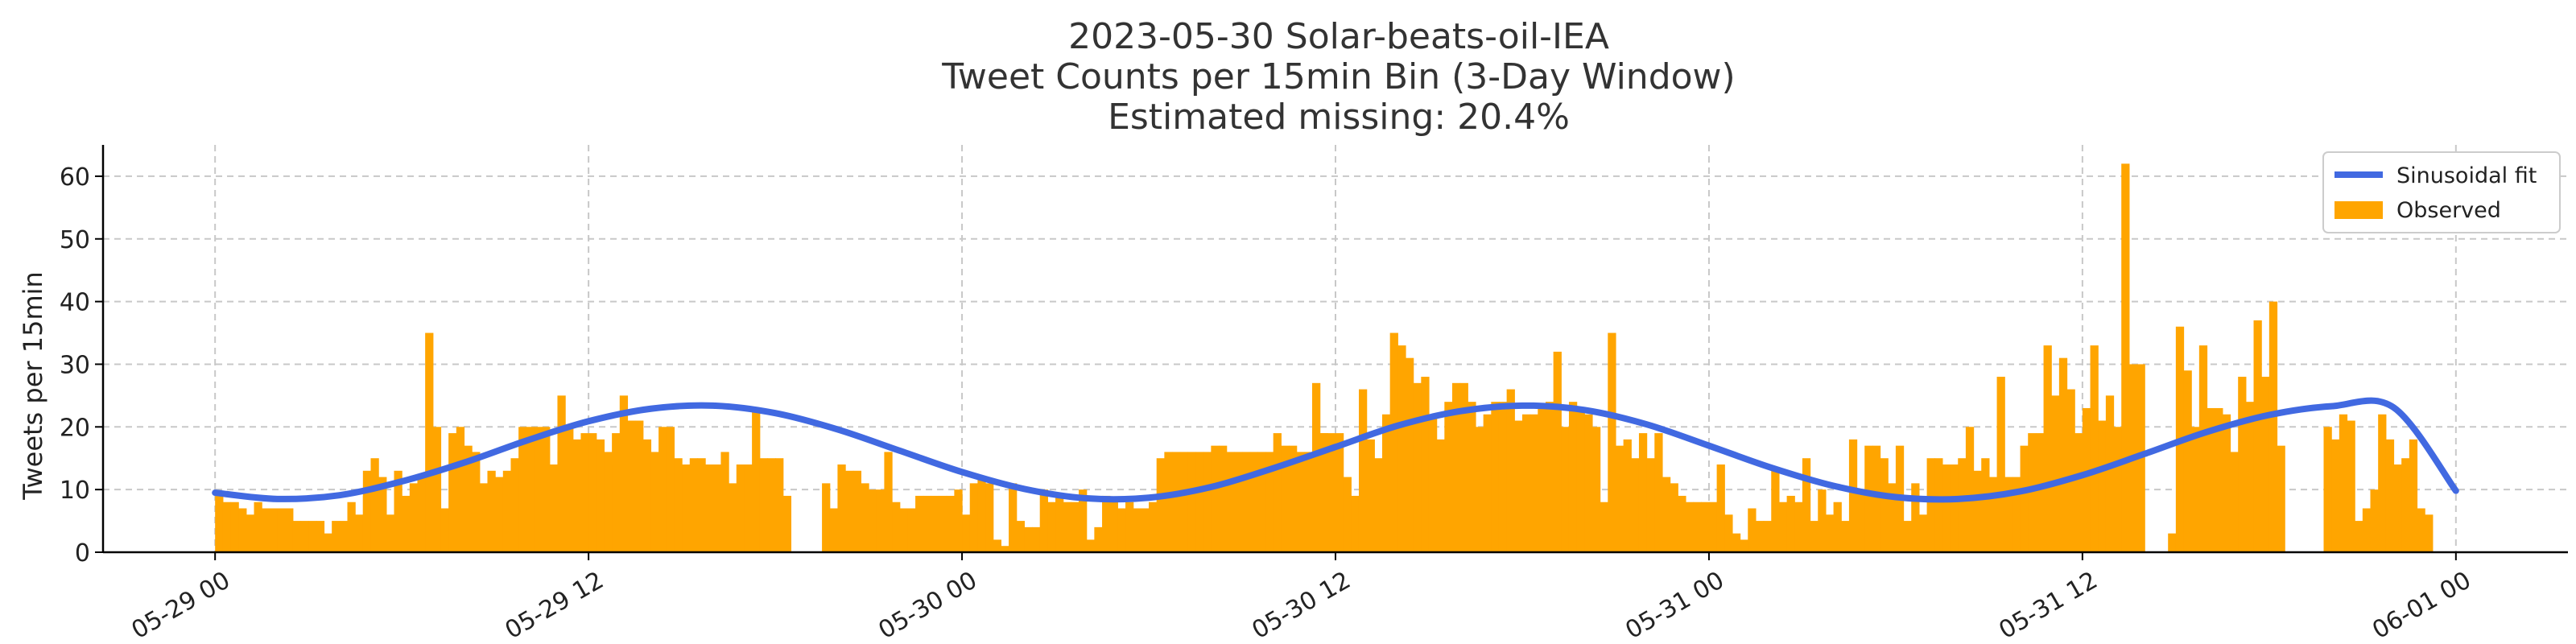 The image size is (2576, 644). I want to click on y-tick-label: 50, so click(75, 240).